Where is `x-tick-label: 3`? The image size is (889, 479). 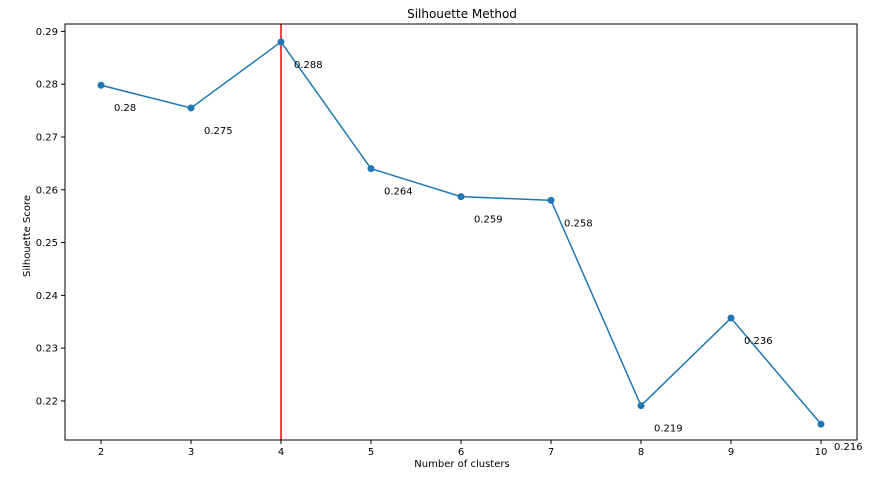
x-tick-label: 3 is located at coordinates (191, 452).